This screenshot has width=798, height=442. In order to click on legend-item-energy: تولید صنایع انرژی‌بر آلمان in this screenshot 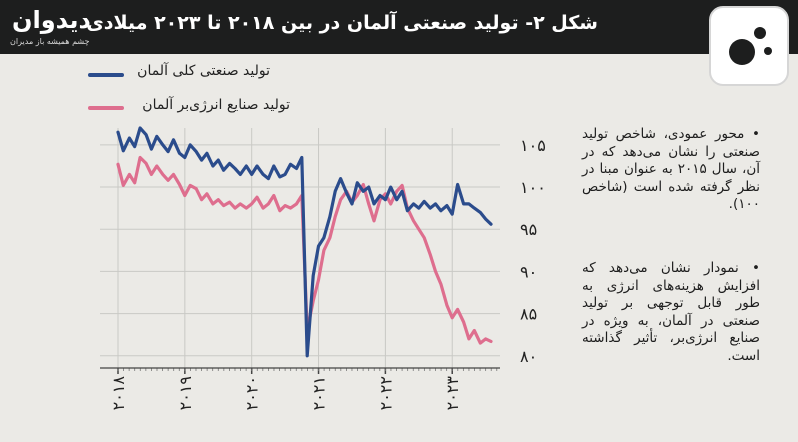, I will do `click(216, 105)`.